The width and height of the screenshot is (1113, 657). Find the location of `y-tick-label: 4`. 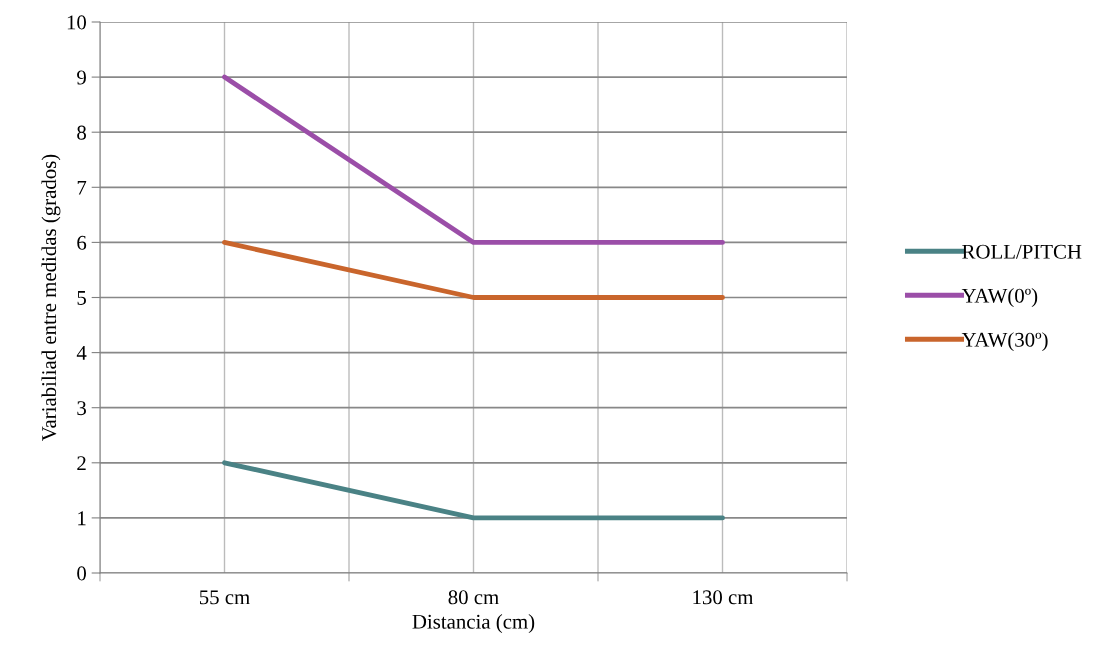

y-tick-label: 4 is located at coordinates (81, 353).